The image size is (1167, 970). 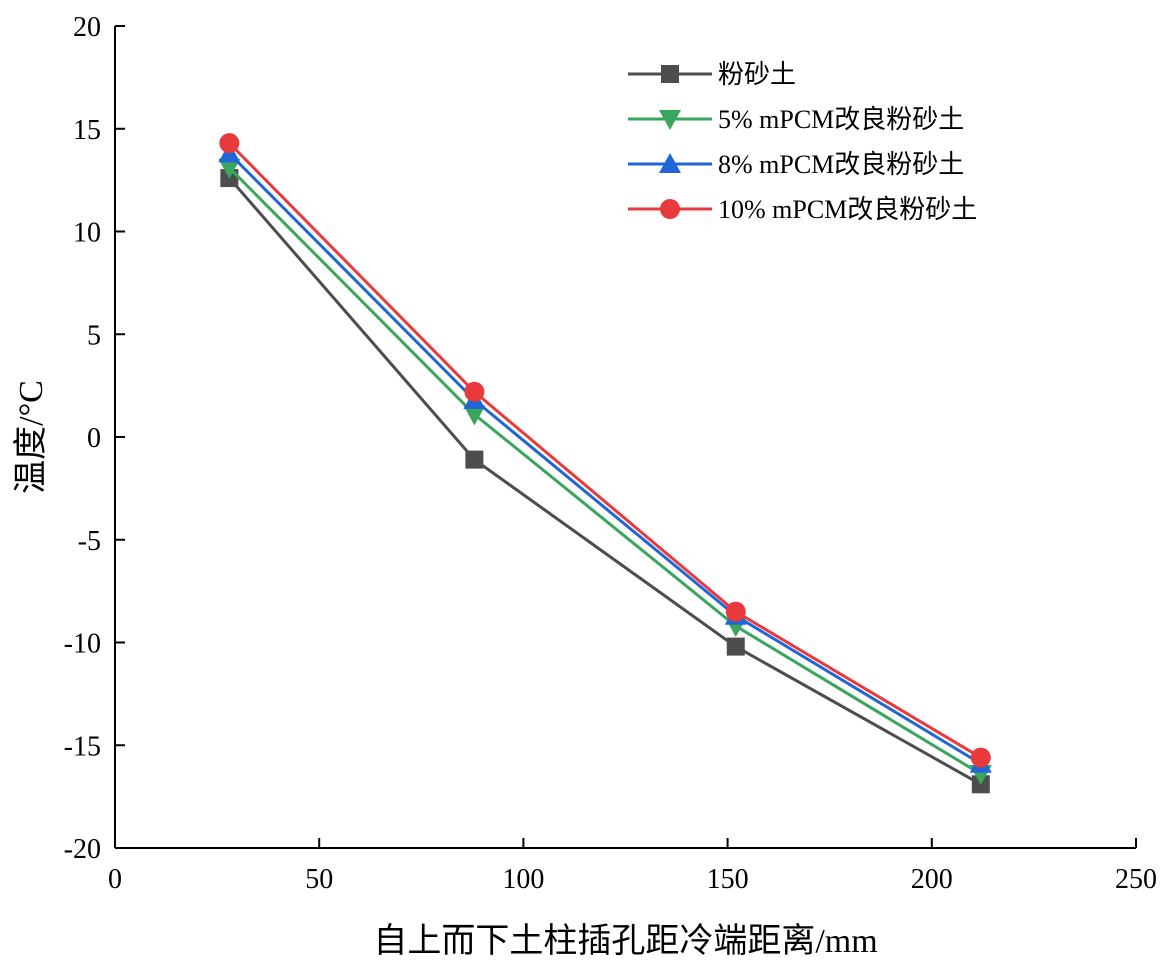 What do you see at coordinates (87, 27) in the screenshot?
I see `y-tick-label: 20` at bounding box center [87, 27].